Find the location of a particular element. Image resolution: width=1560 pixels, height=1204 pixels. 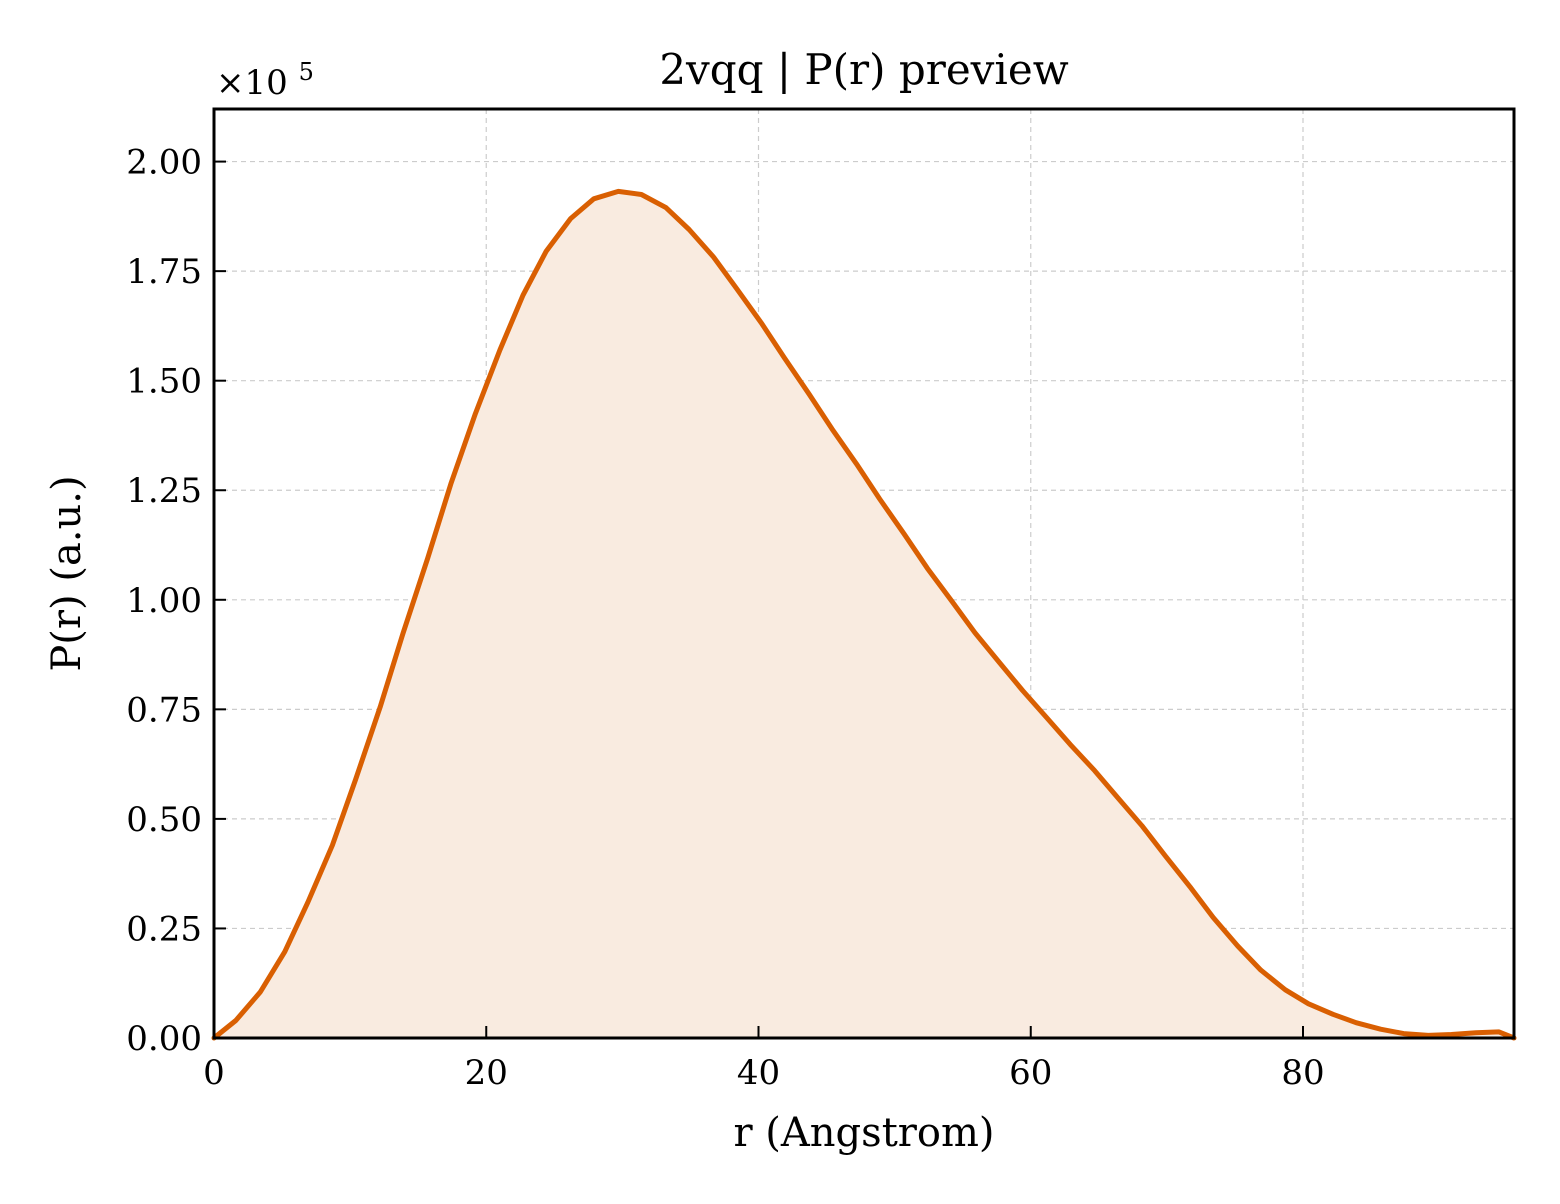

y-tick-label: 0.25 is located at coordinates (164, 929).